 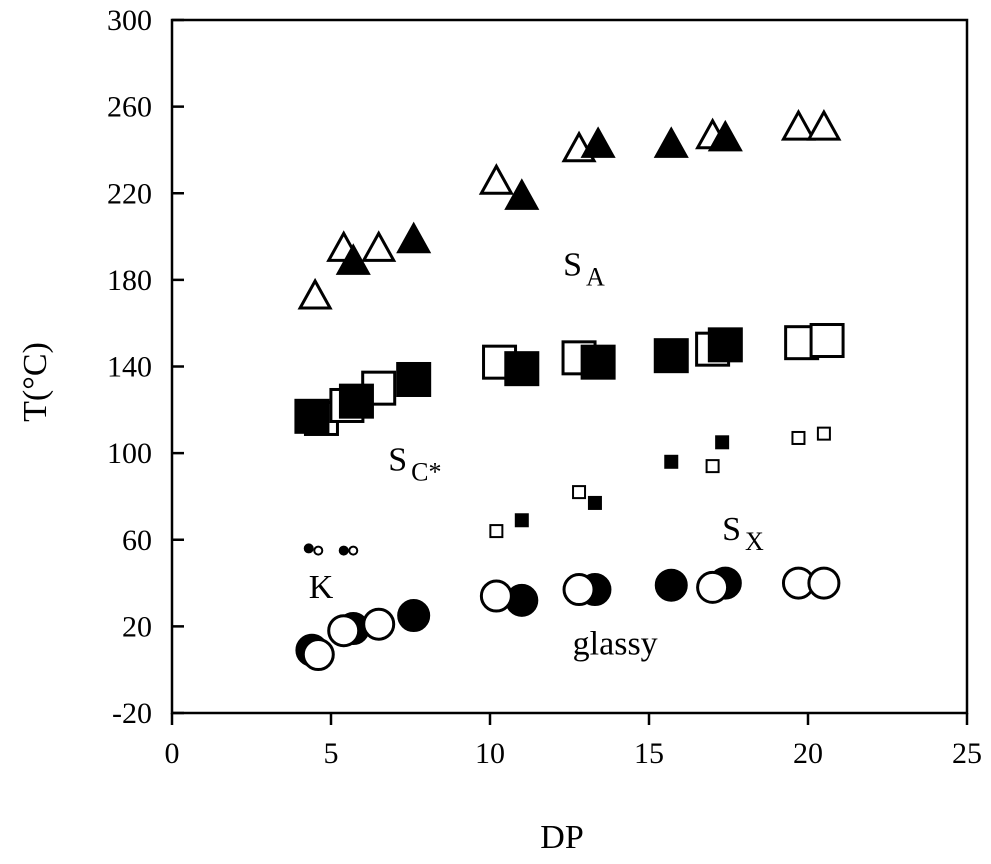 What do you see at coordinates (129, 367) in the screenshot?
I see `y-tick-label: 140` at bounding box center [129, 367].